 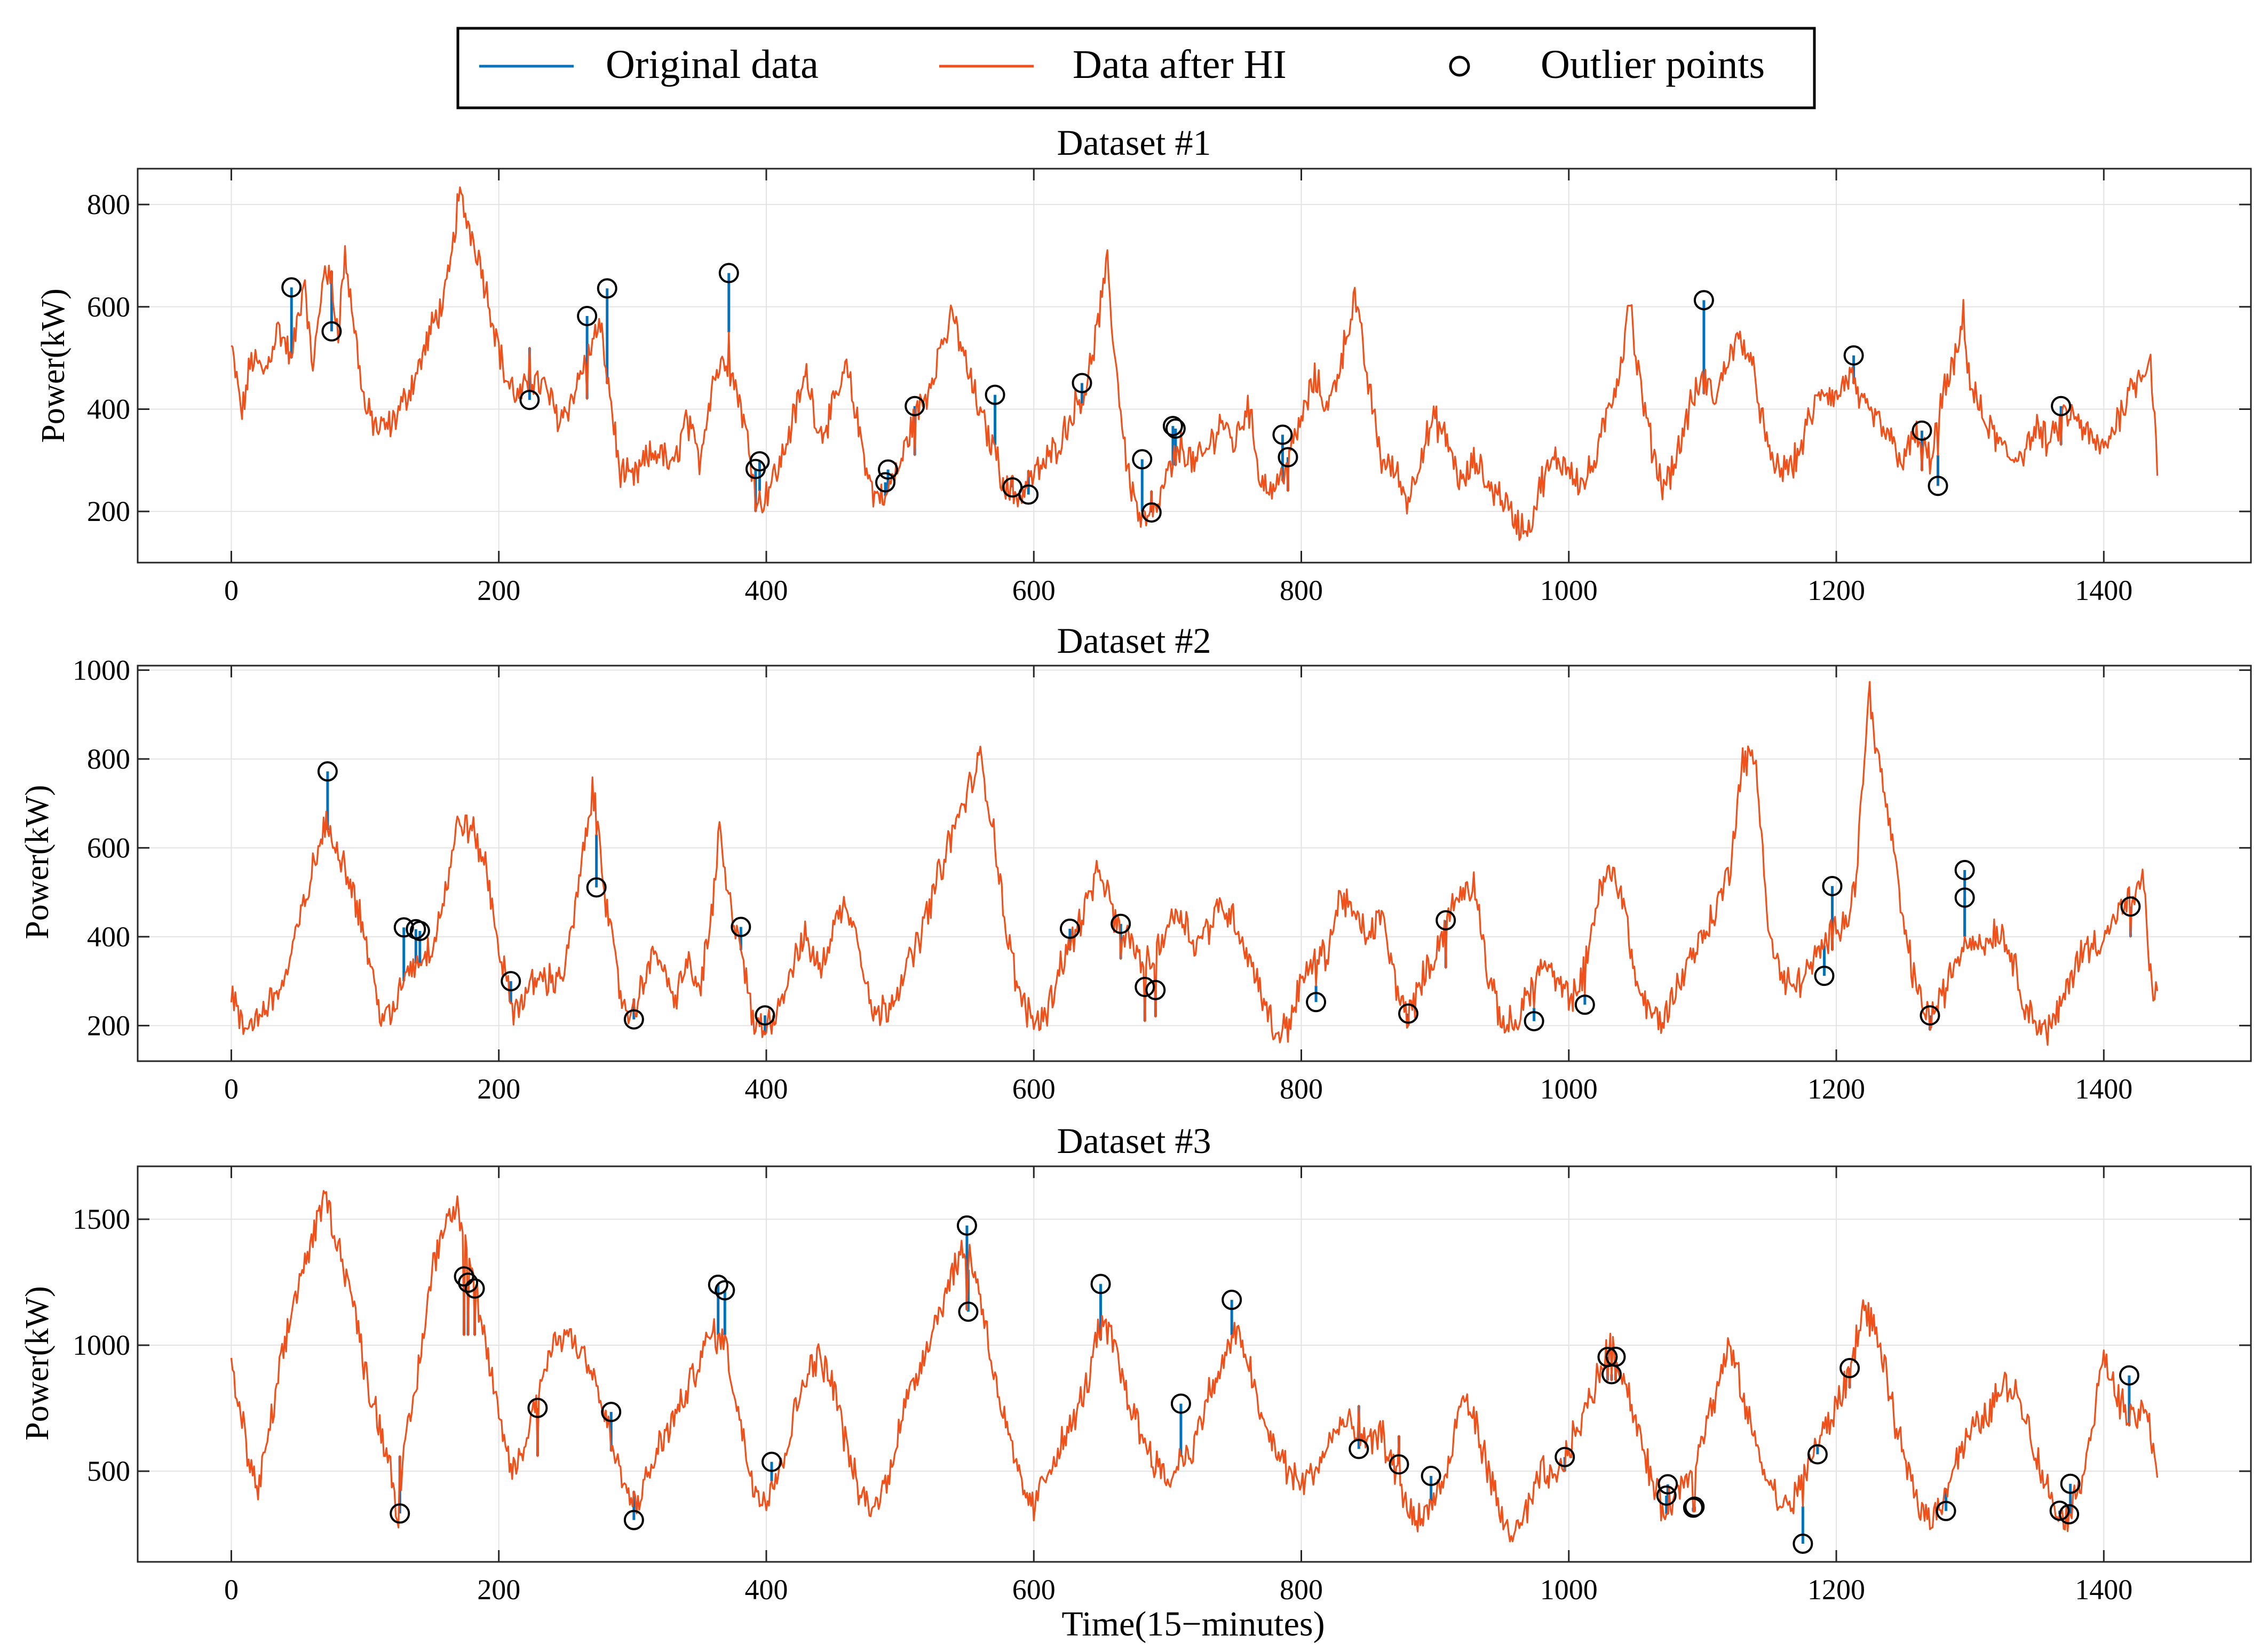 What do you see at coordinates (1134, 142) in the screenshot?
I see `panel-title: Dataset #1` at bounding box center [1134, 142].